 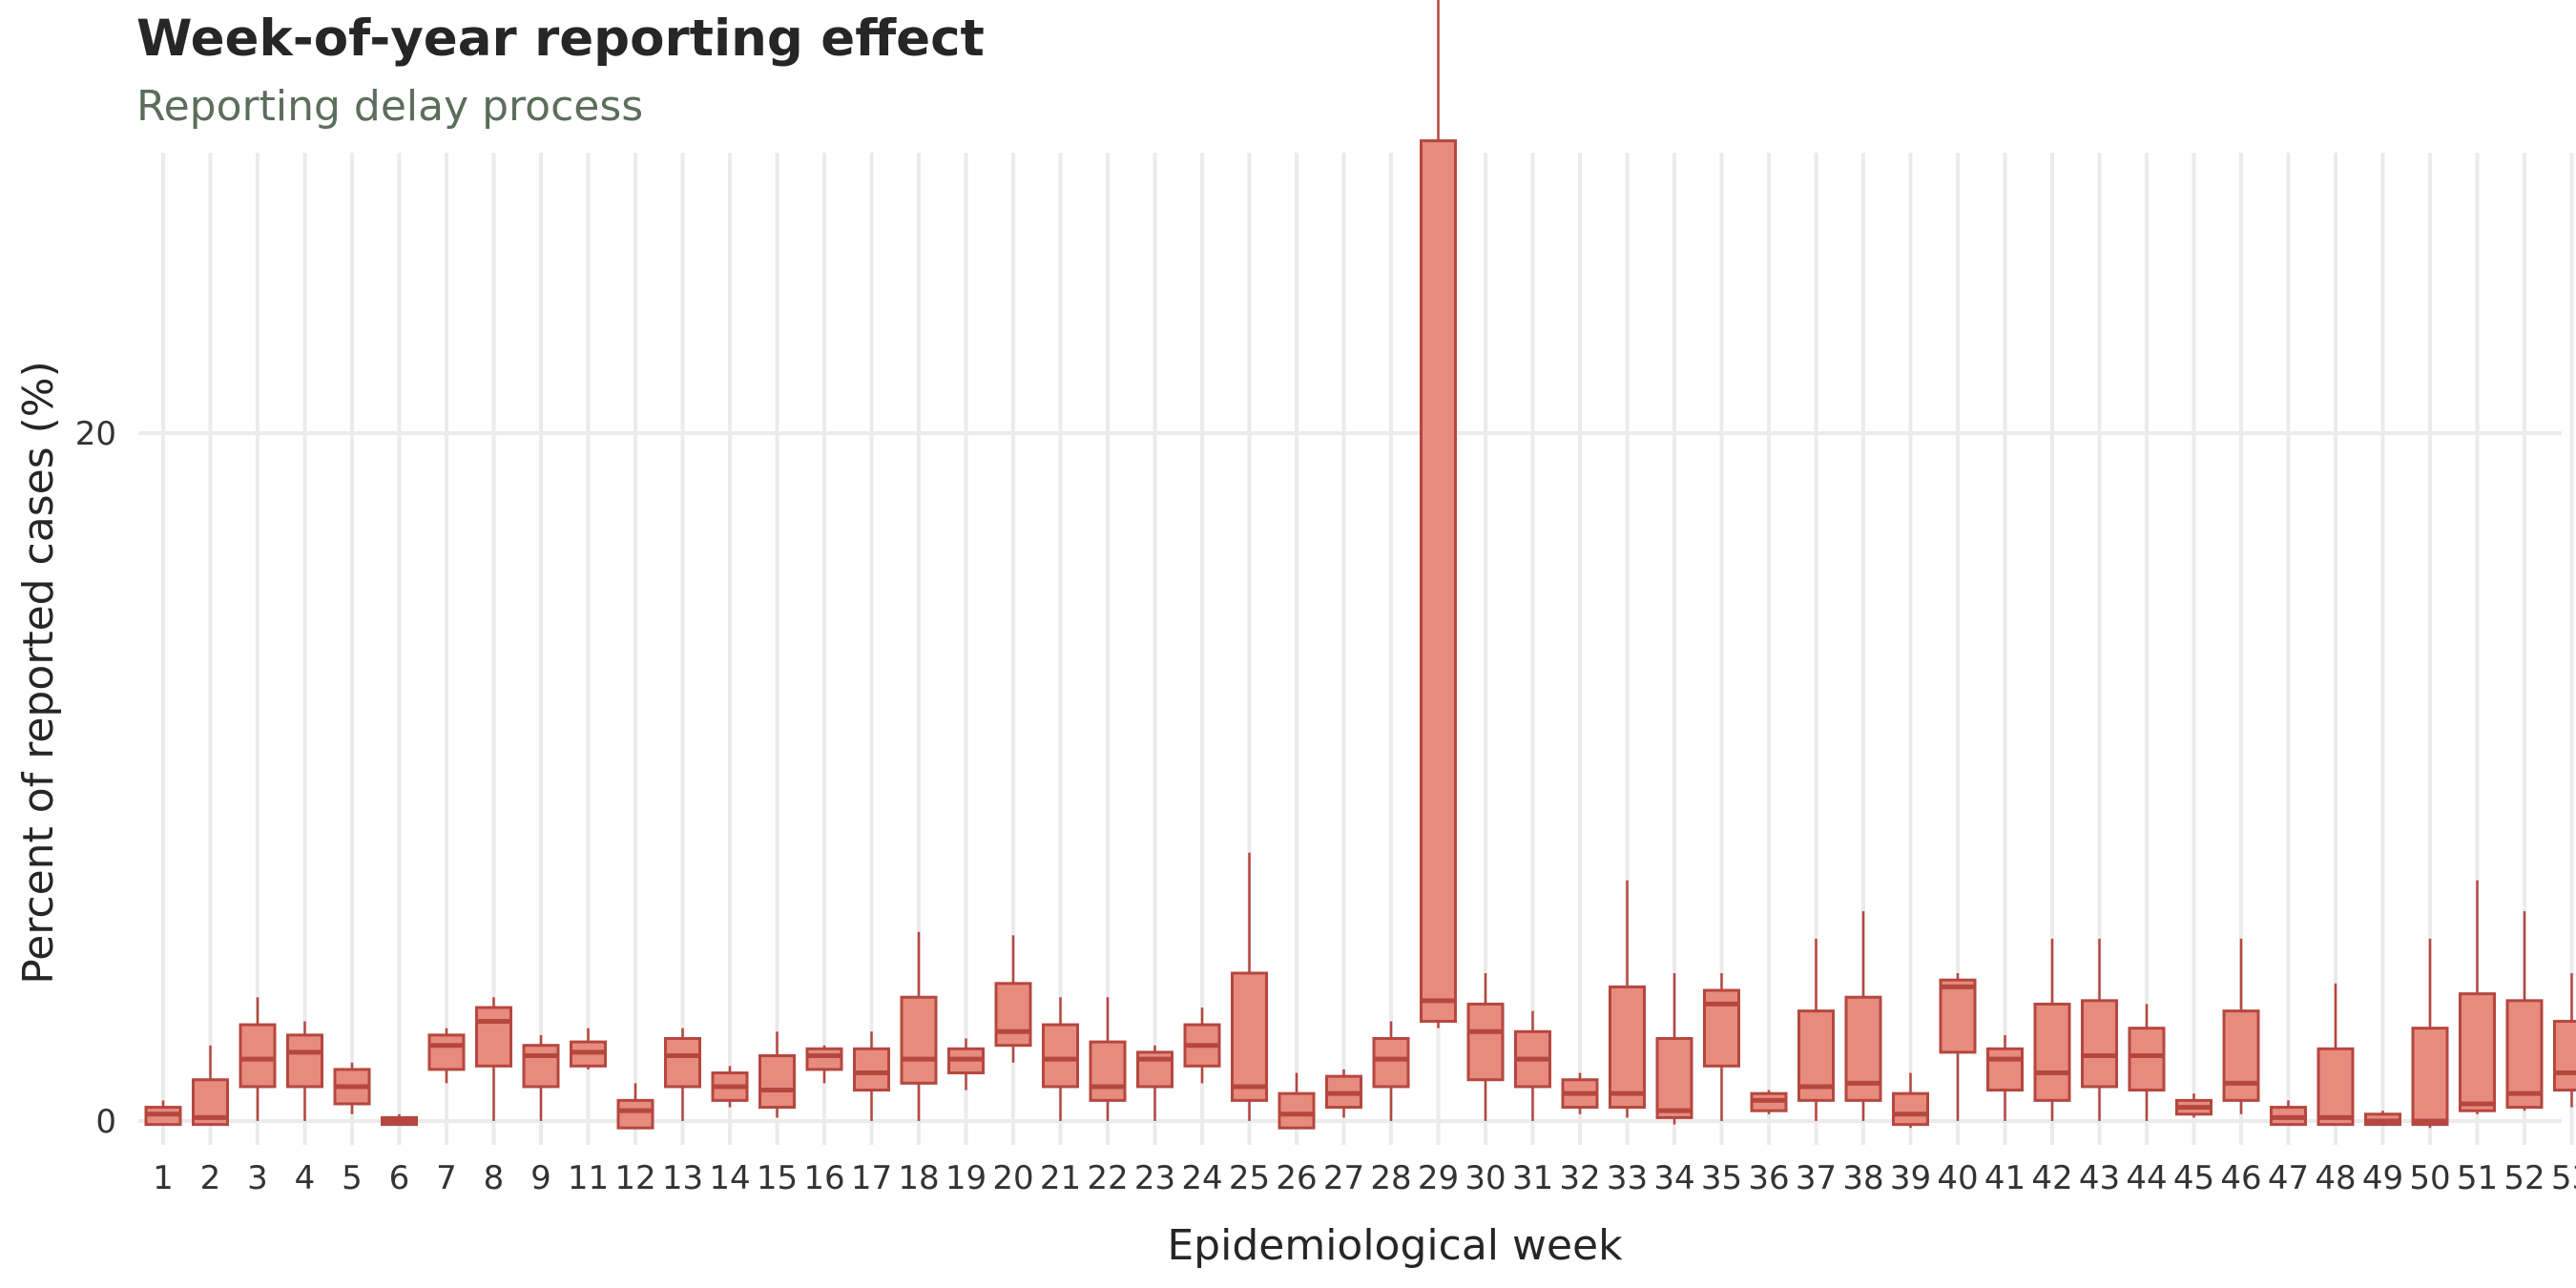 I want to click on x-tick-label: 24, so click(x=1201, y=1178).